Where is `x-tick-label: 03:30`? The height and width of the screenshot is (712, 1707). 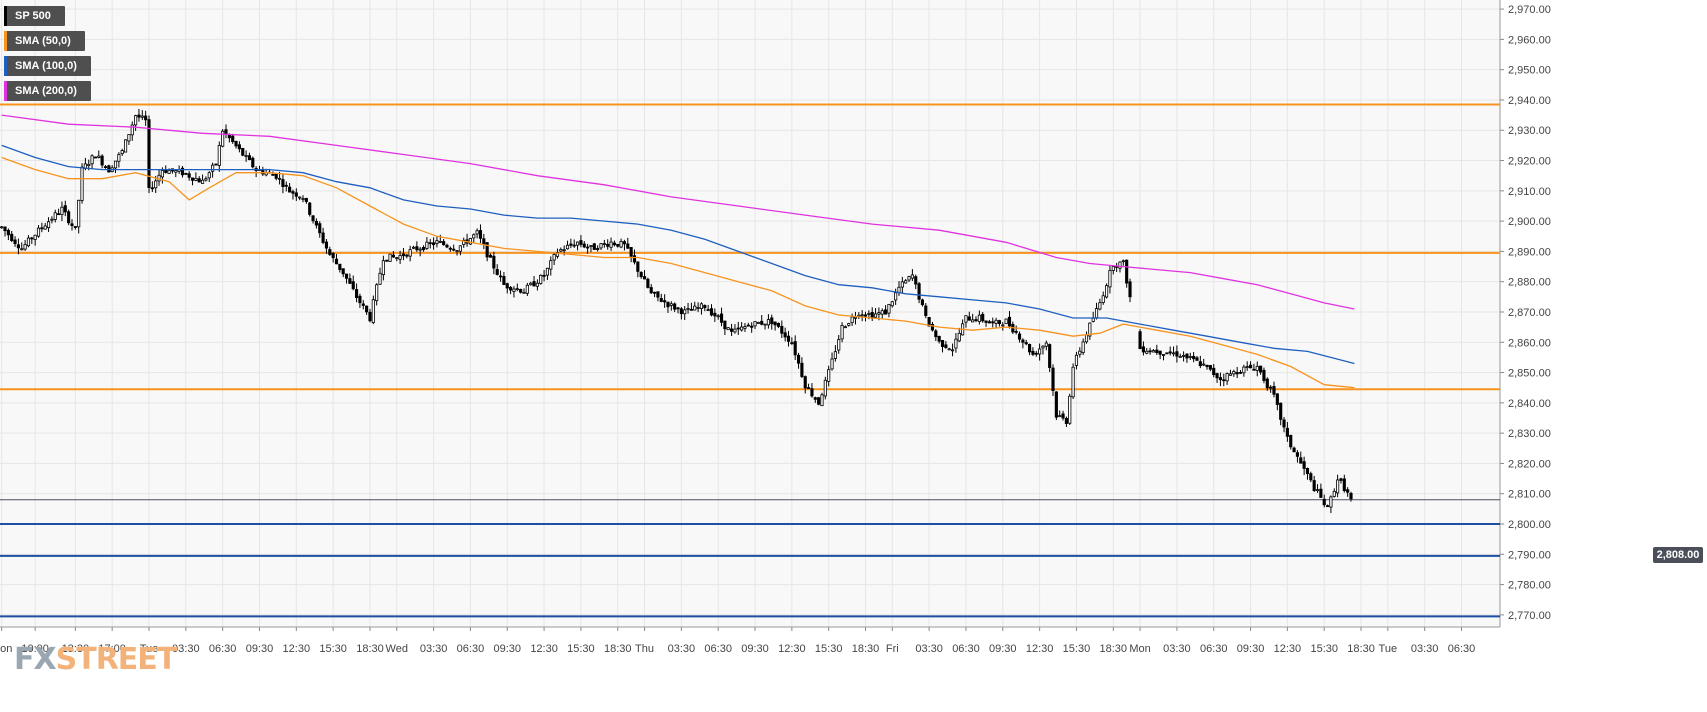
x-tick-label: 03:30 is located at coordinates (186, 649).